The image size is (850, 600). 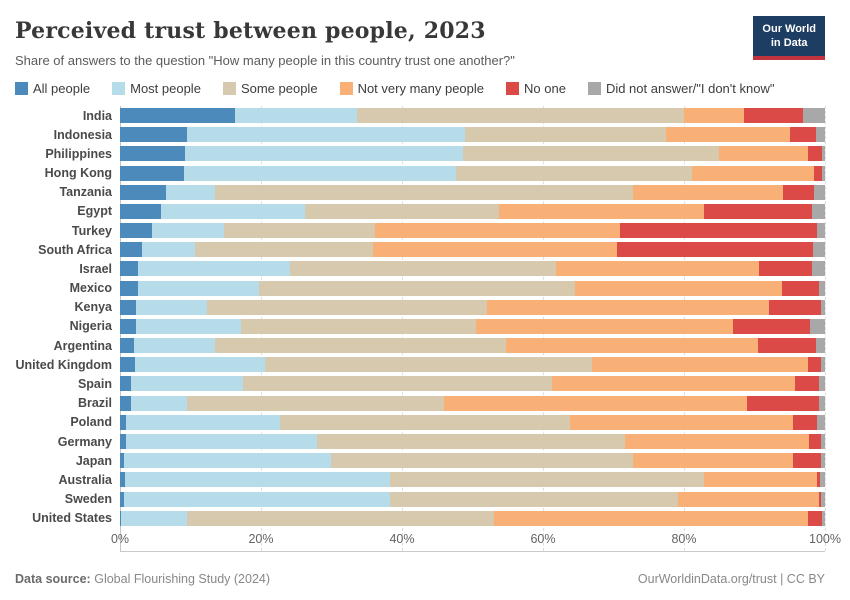 What do you see at coordinates (94, 383) in the screenshot?
I see `country-label: Spain` at bounding box center [94, 383].